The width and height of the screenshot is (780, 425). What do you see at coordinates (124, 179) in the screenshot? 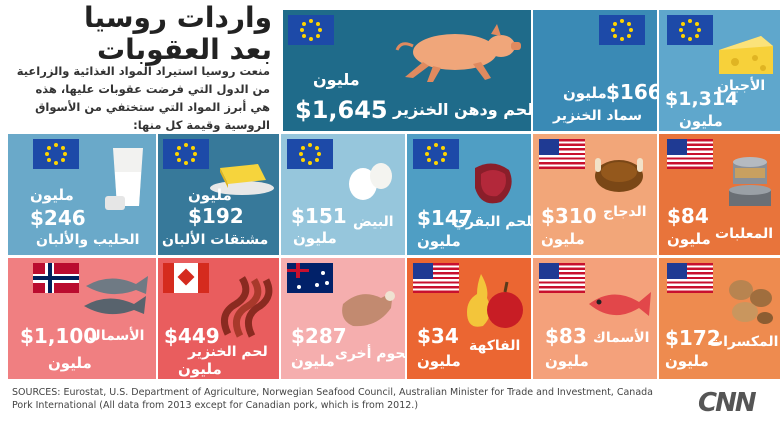
I see `milk-icon` at bounding box center [124, 179].